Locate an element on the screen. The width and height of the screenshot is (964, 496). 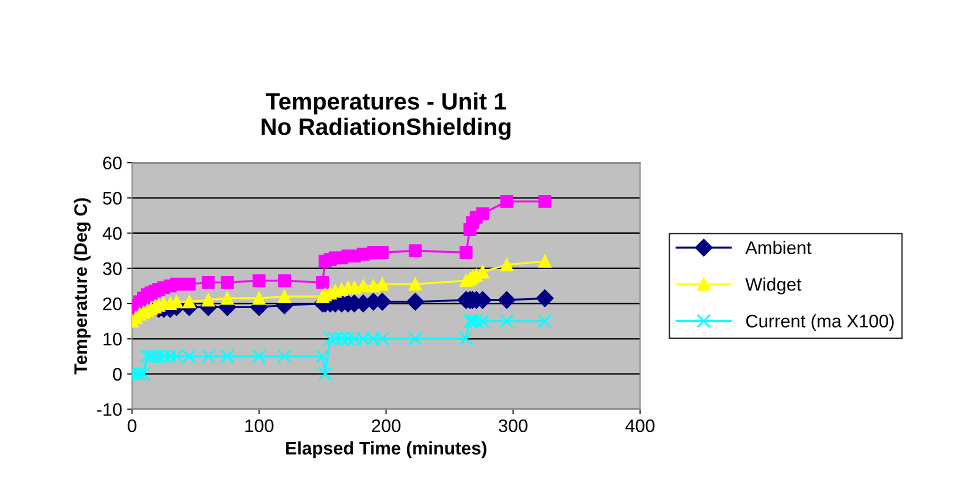
y-tick-label: 0 is located at coordinates (117, 374).